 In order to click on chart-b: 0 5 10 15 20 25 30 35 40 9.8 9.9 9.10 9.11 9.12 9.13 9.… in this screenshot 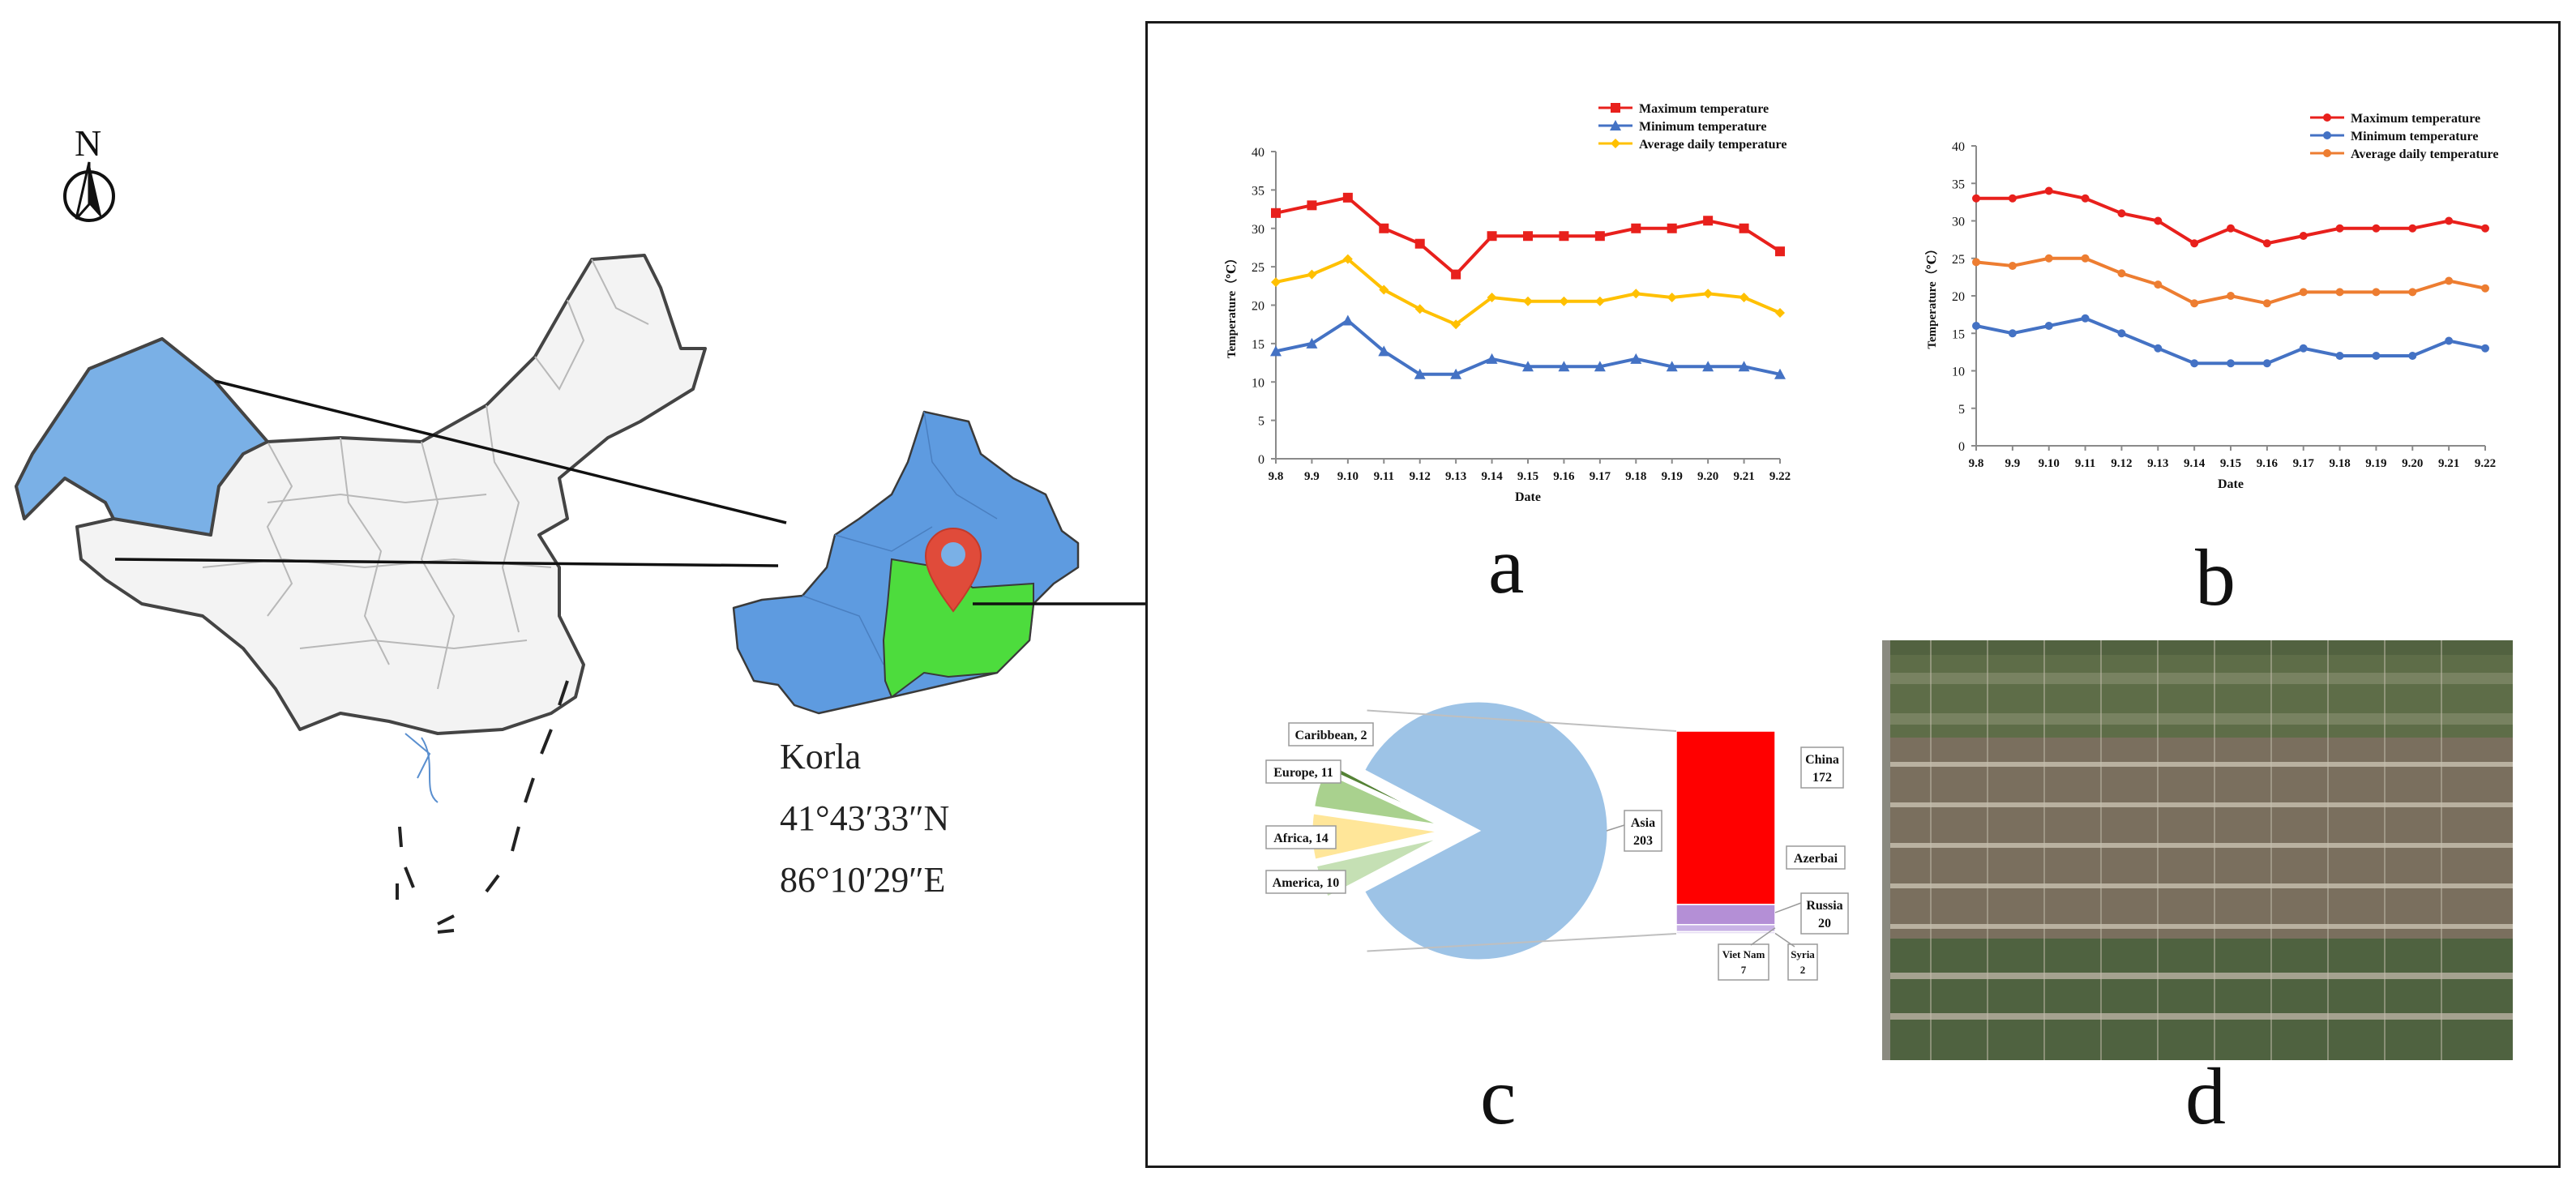, I will do `click(2211, 301)`.